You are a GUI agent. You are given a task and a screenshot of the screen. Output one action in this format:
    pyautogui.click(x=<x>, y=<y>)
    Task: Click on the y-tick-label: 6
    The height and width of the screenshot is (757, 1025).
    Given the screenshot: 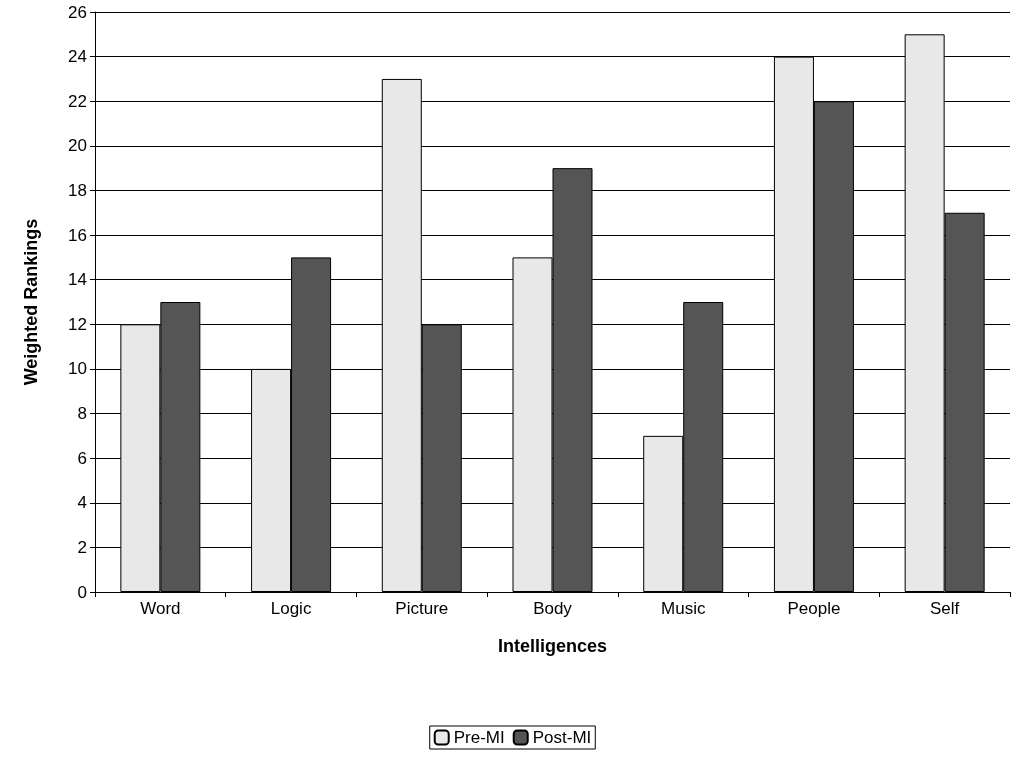 What is the action you would take?
    pyautogui.click(x=82, y=458)
    